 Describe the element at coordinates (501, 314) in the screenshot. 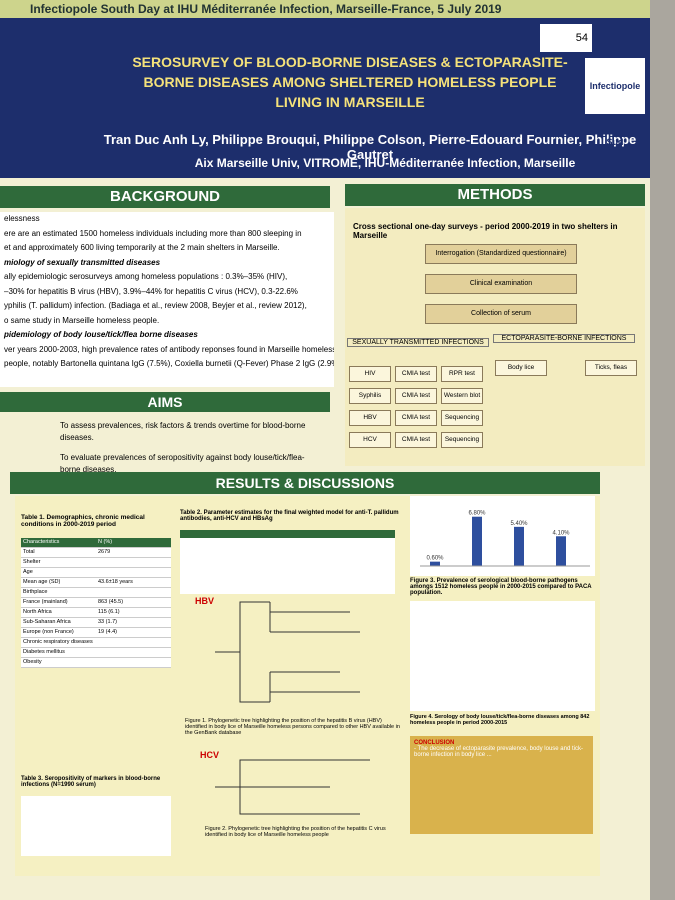

I see `method-step: Collection of serum` at that location.